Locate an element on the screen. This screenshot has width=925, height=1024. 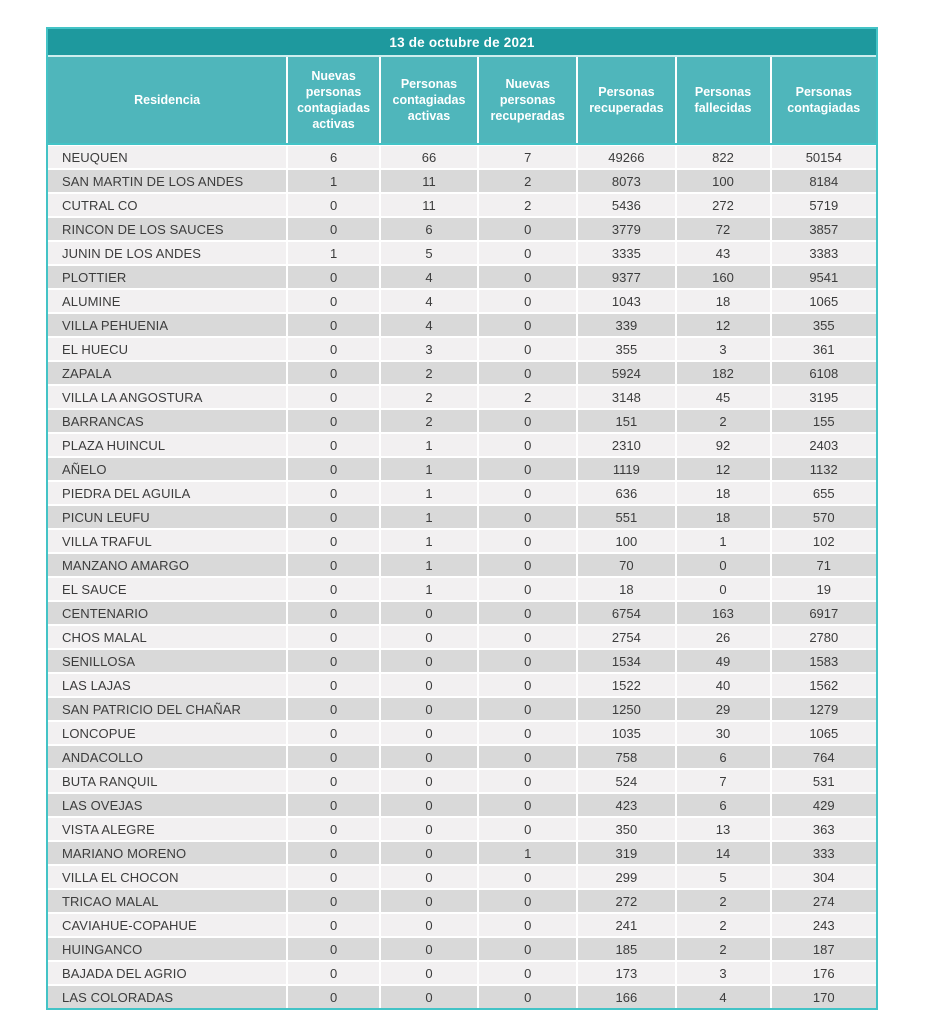
value-cell: 45 is located at coordinates (723, 397).